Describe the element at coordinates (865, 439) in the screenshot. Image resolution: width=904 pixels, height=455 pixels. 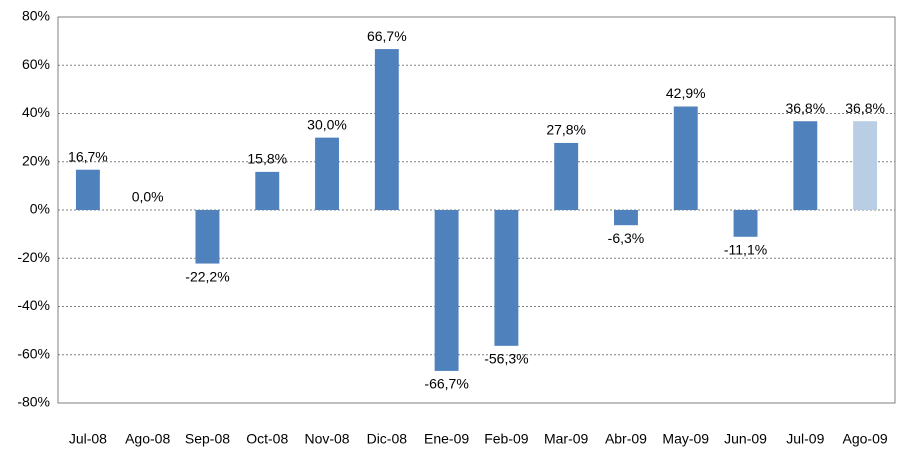
I see `x-tick-label: Ago-09` at that location.